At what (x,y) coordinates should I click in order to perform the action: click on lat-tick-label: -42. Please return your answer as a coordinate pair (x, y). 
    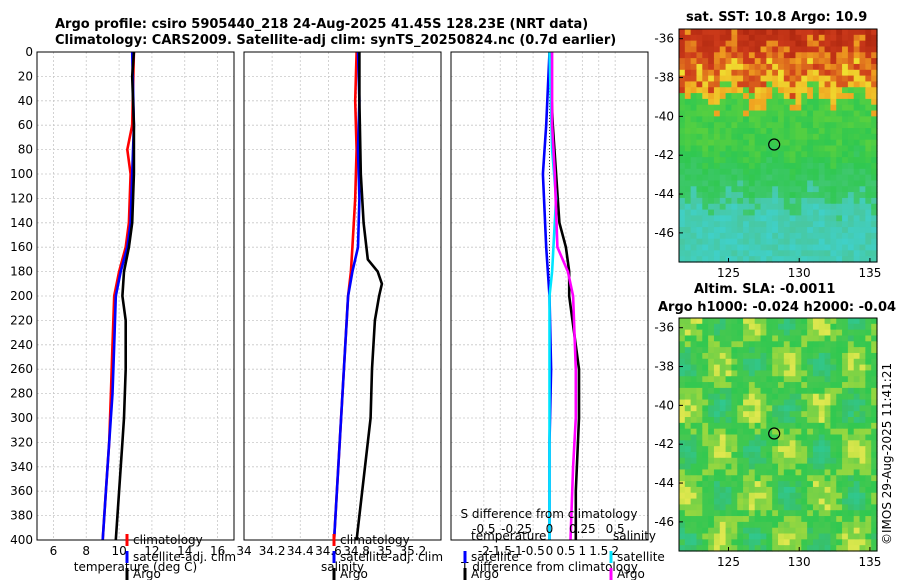
    Looking at the image, I should click on (664, 155).